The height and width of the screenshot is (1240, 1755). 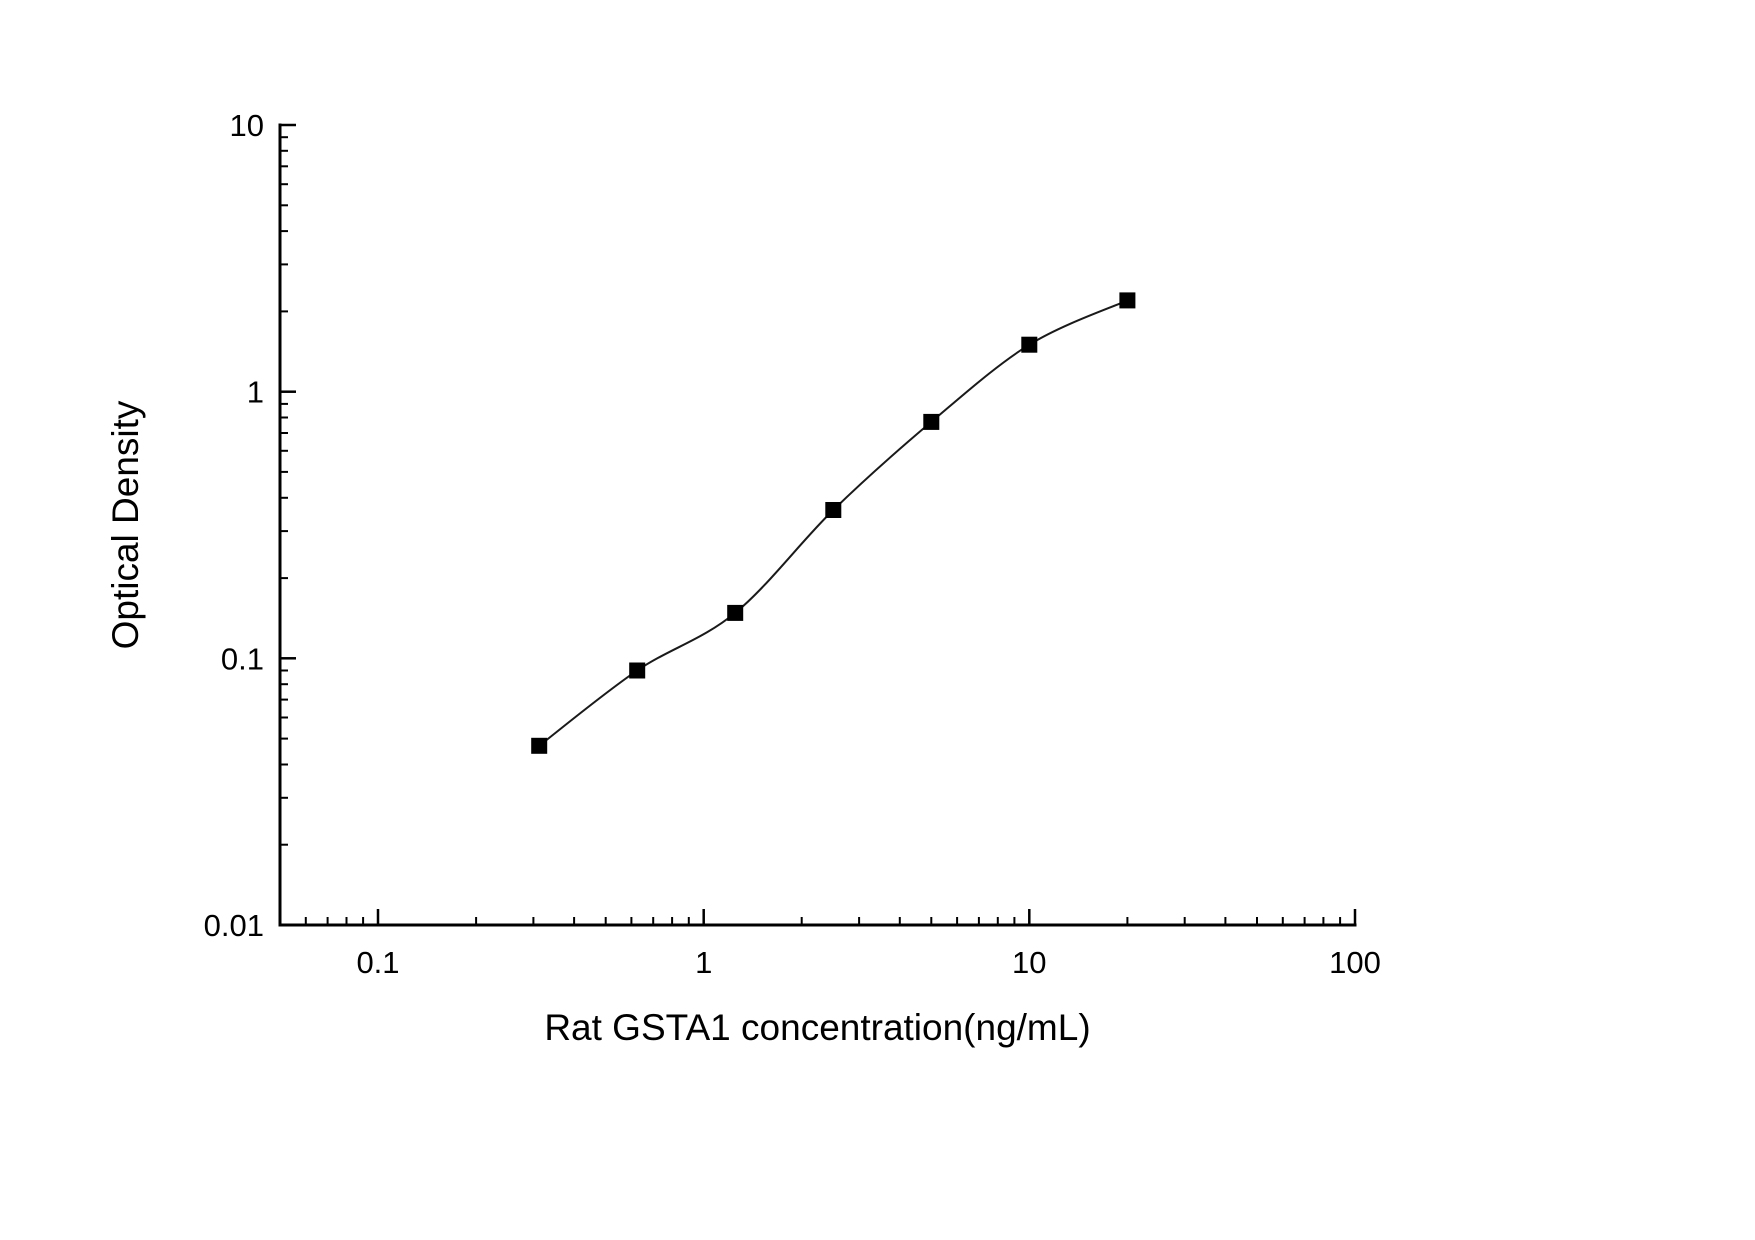 What do you see at coordinates (377, 962) in the screenshot?
I see `x-tick-label: 0.1` at bounding box center [377, 962].